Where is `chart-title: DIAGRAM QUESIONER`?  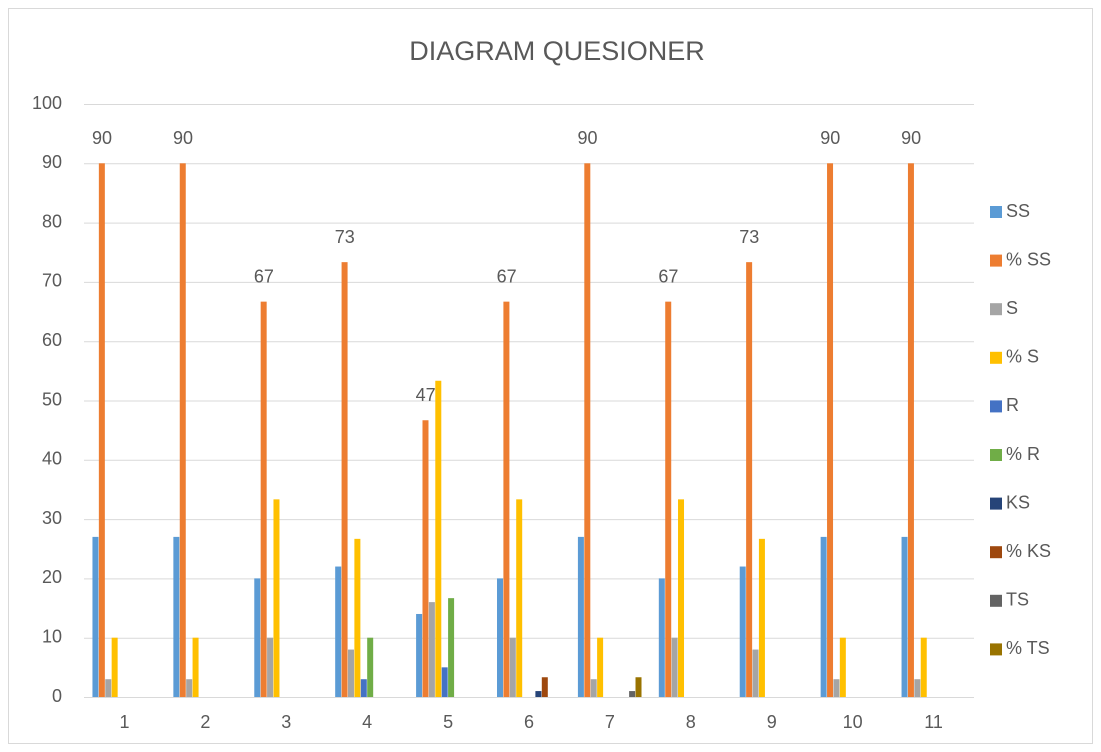
chart-title: DIAGRAM QUESIONER is located at coordinates (557, 51).